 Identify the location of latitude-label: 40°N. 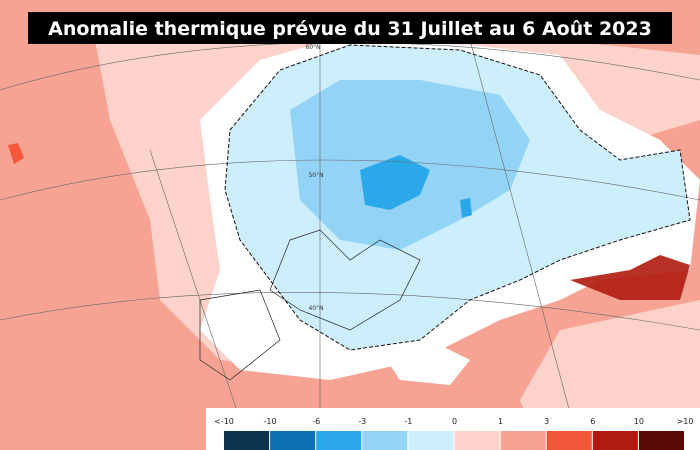
(315, 308).